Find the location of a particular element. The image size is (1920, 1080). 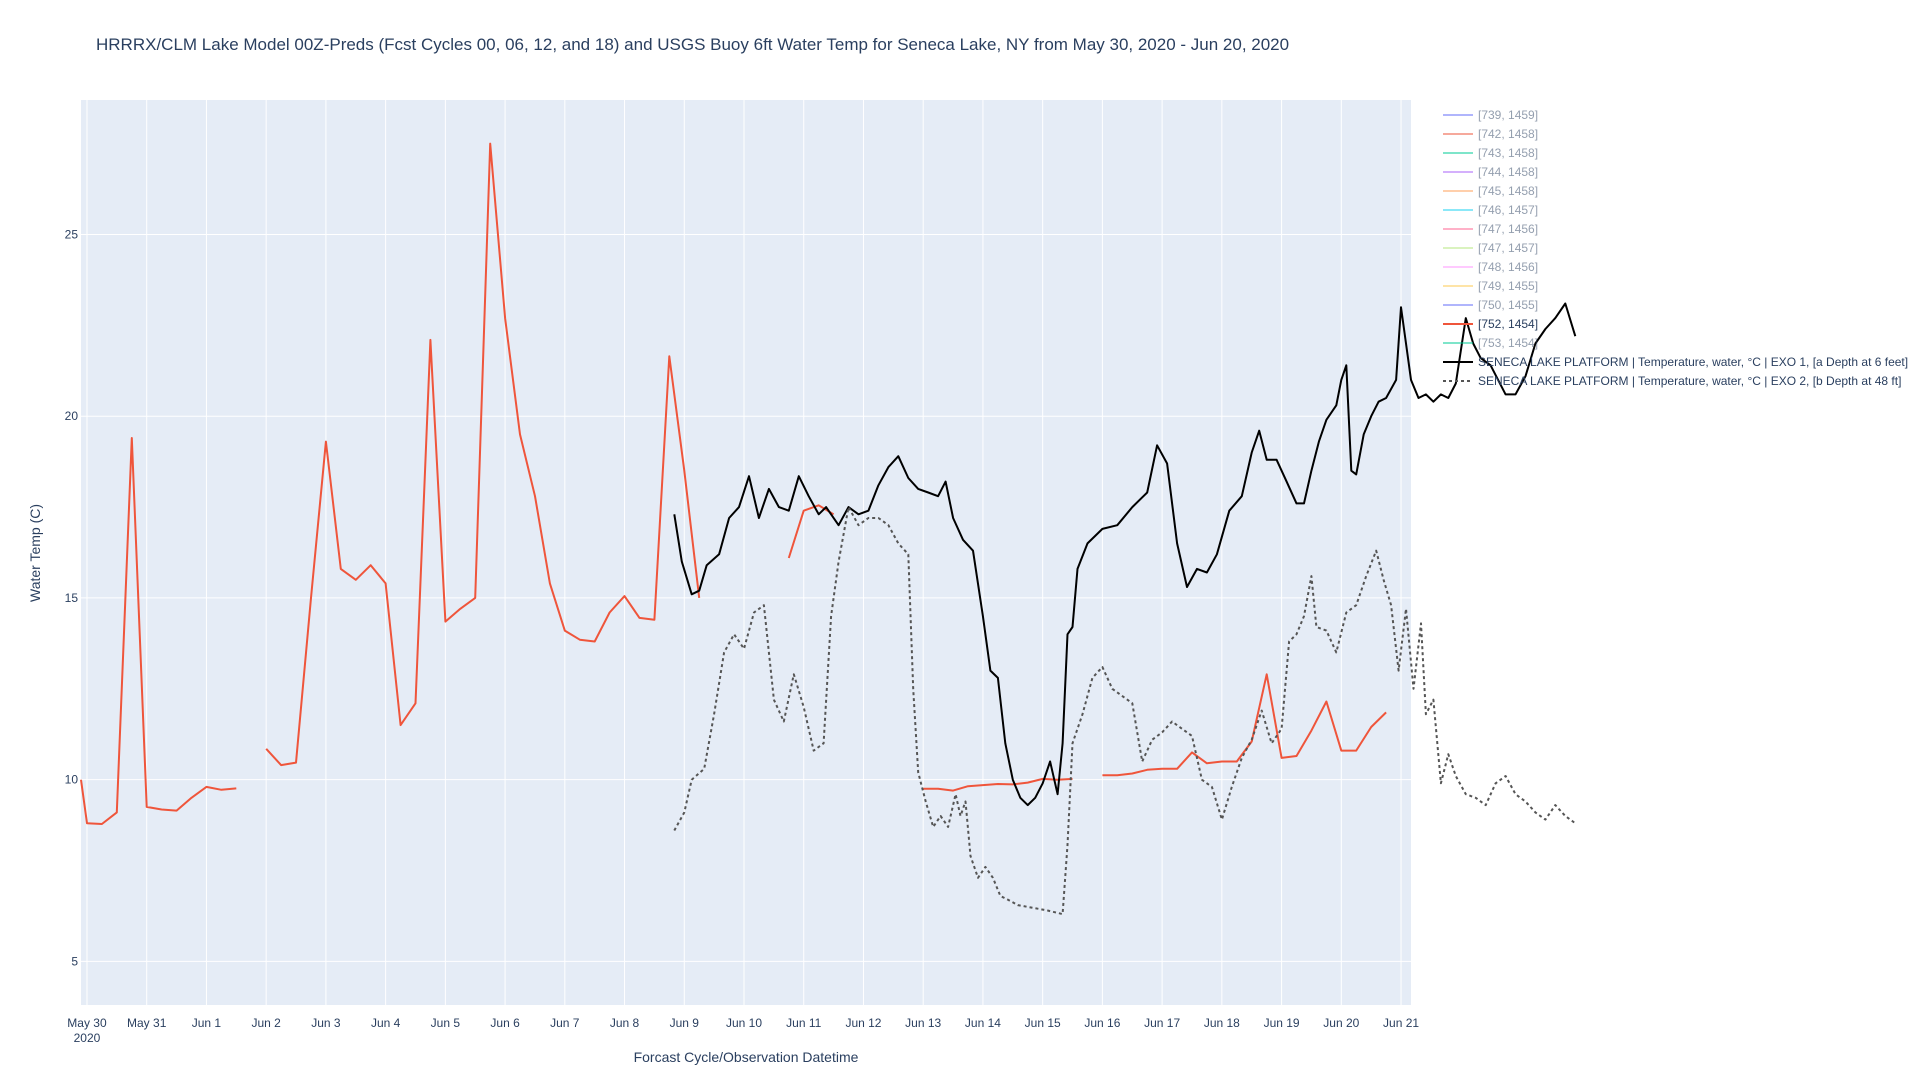

legend-item-label: [747, 1457] is located at coordinates (1508, 248).